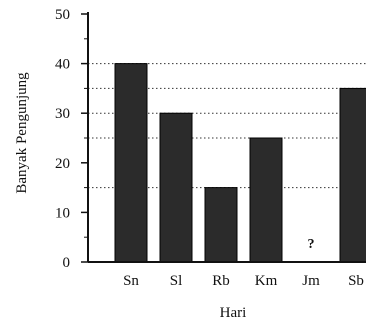  Describe the element at coordinates (62, 114) in the screenshot. I see `y-tick-label: 30` at that location.